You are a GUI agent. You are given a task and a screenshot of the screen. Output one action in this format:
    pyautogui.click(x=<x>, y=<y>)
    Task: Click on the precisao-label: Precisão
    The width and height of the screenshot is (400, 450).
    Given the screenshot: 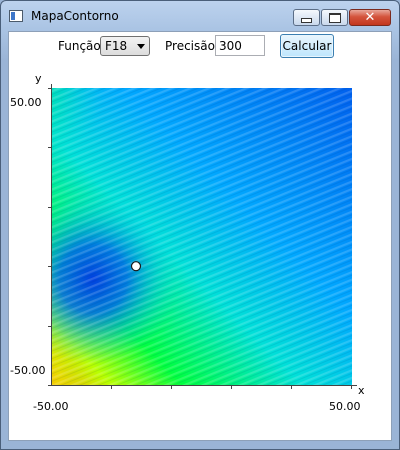 What is the action you would take?
    pyautogui.click(x=190, y=46)
    